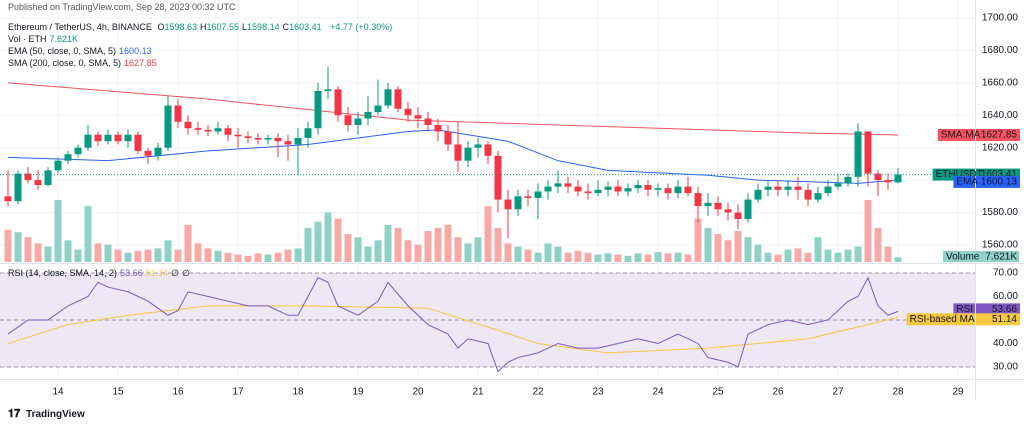 Image resolution: width=1024 pixels, height=425 pixels. Describe the element at coordinates (478, 392) in the screenshot. I see `x-tick-label: 21` at that location.